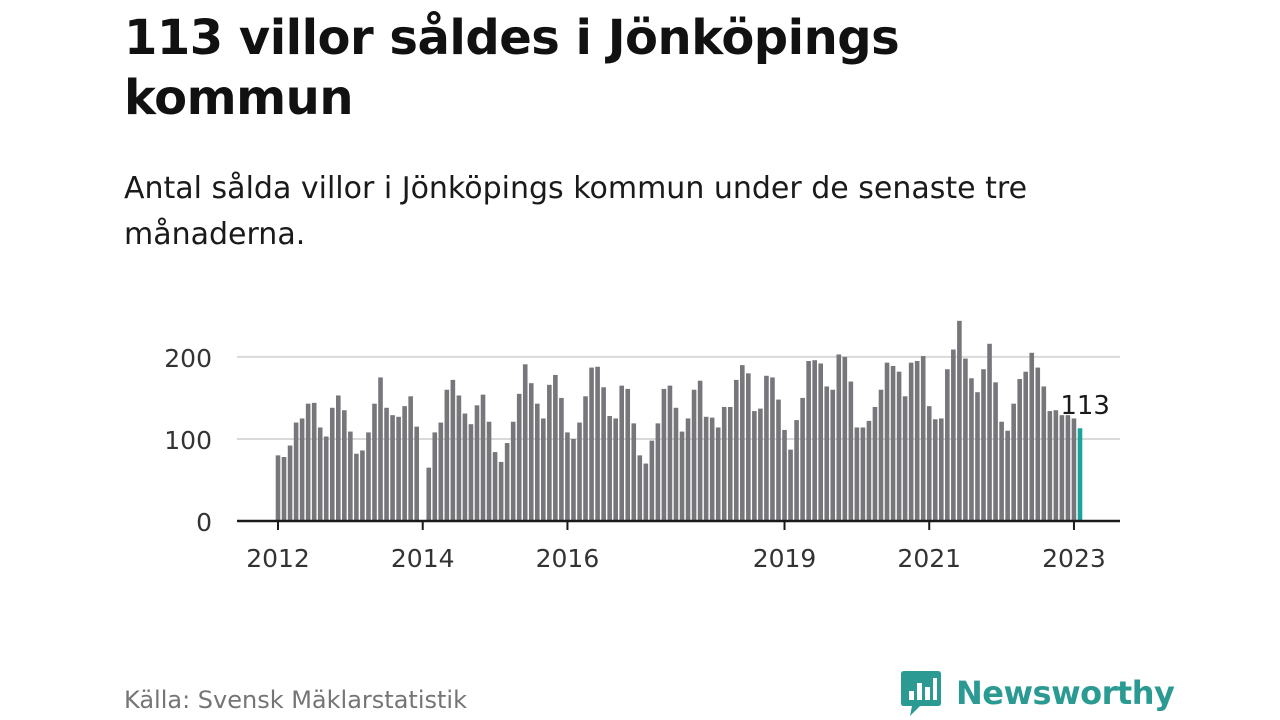 Image resolution: width=1280 pixels, height=720 pixels. What do you see at coordinates (1080, 474) in the screenshot?
I see `bar-highlight` at bounding box center [1080, 474].